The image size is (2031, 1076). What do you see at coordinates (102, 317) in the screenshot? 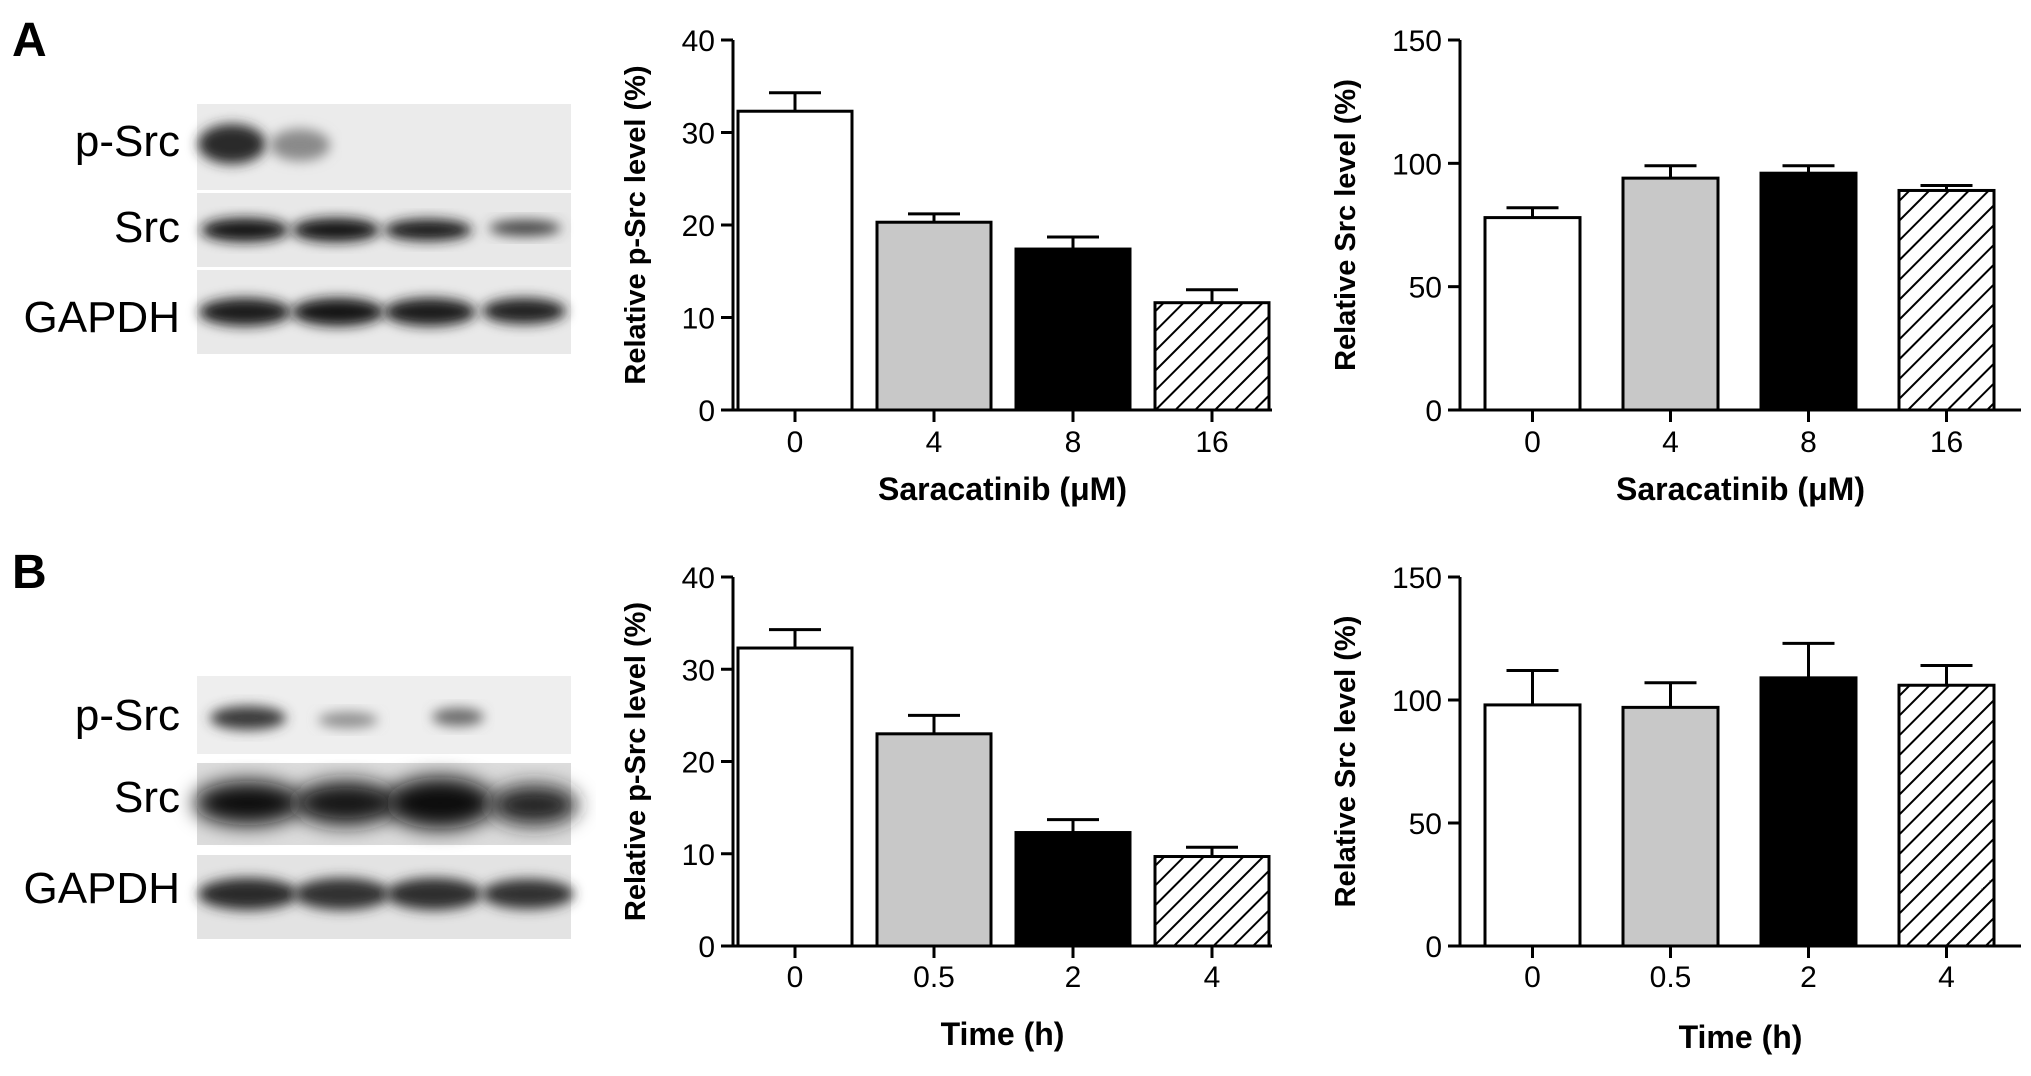
I see `blot-label-gapdh-a: GAPDH` at bounding box center [102, 317].